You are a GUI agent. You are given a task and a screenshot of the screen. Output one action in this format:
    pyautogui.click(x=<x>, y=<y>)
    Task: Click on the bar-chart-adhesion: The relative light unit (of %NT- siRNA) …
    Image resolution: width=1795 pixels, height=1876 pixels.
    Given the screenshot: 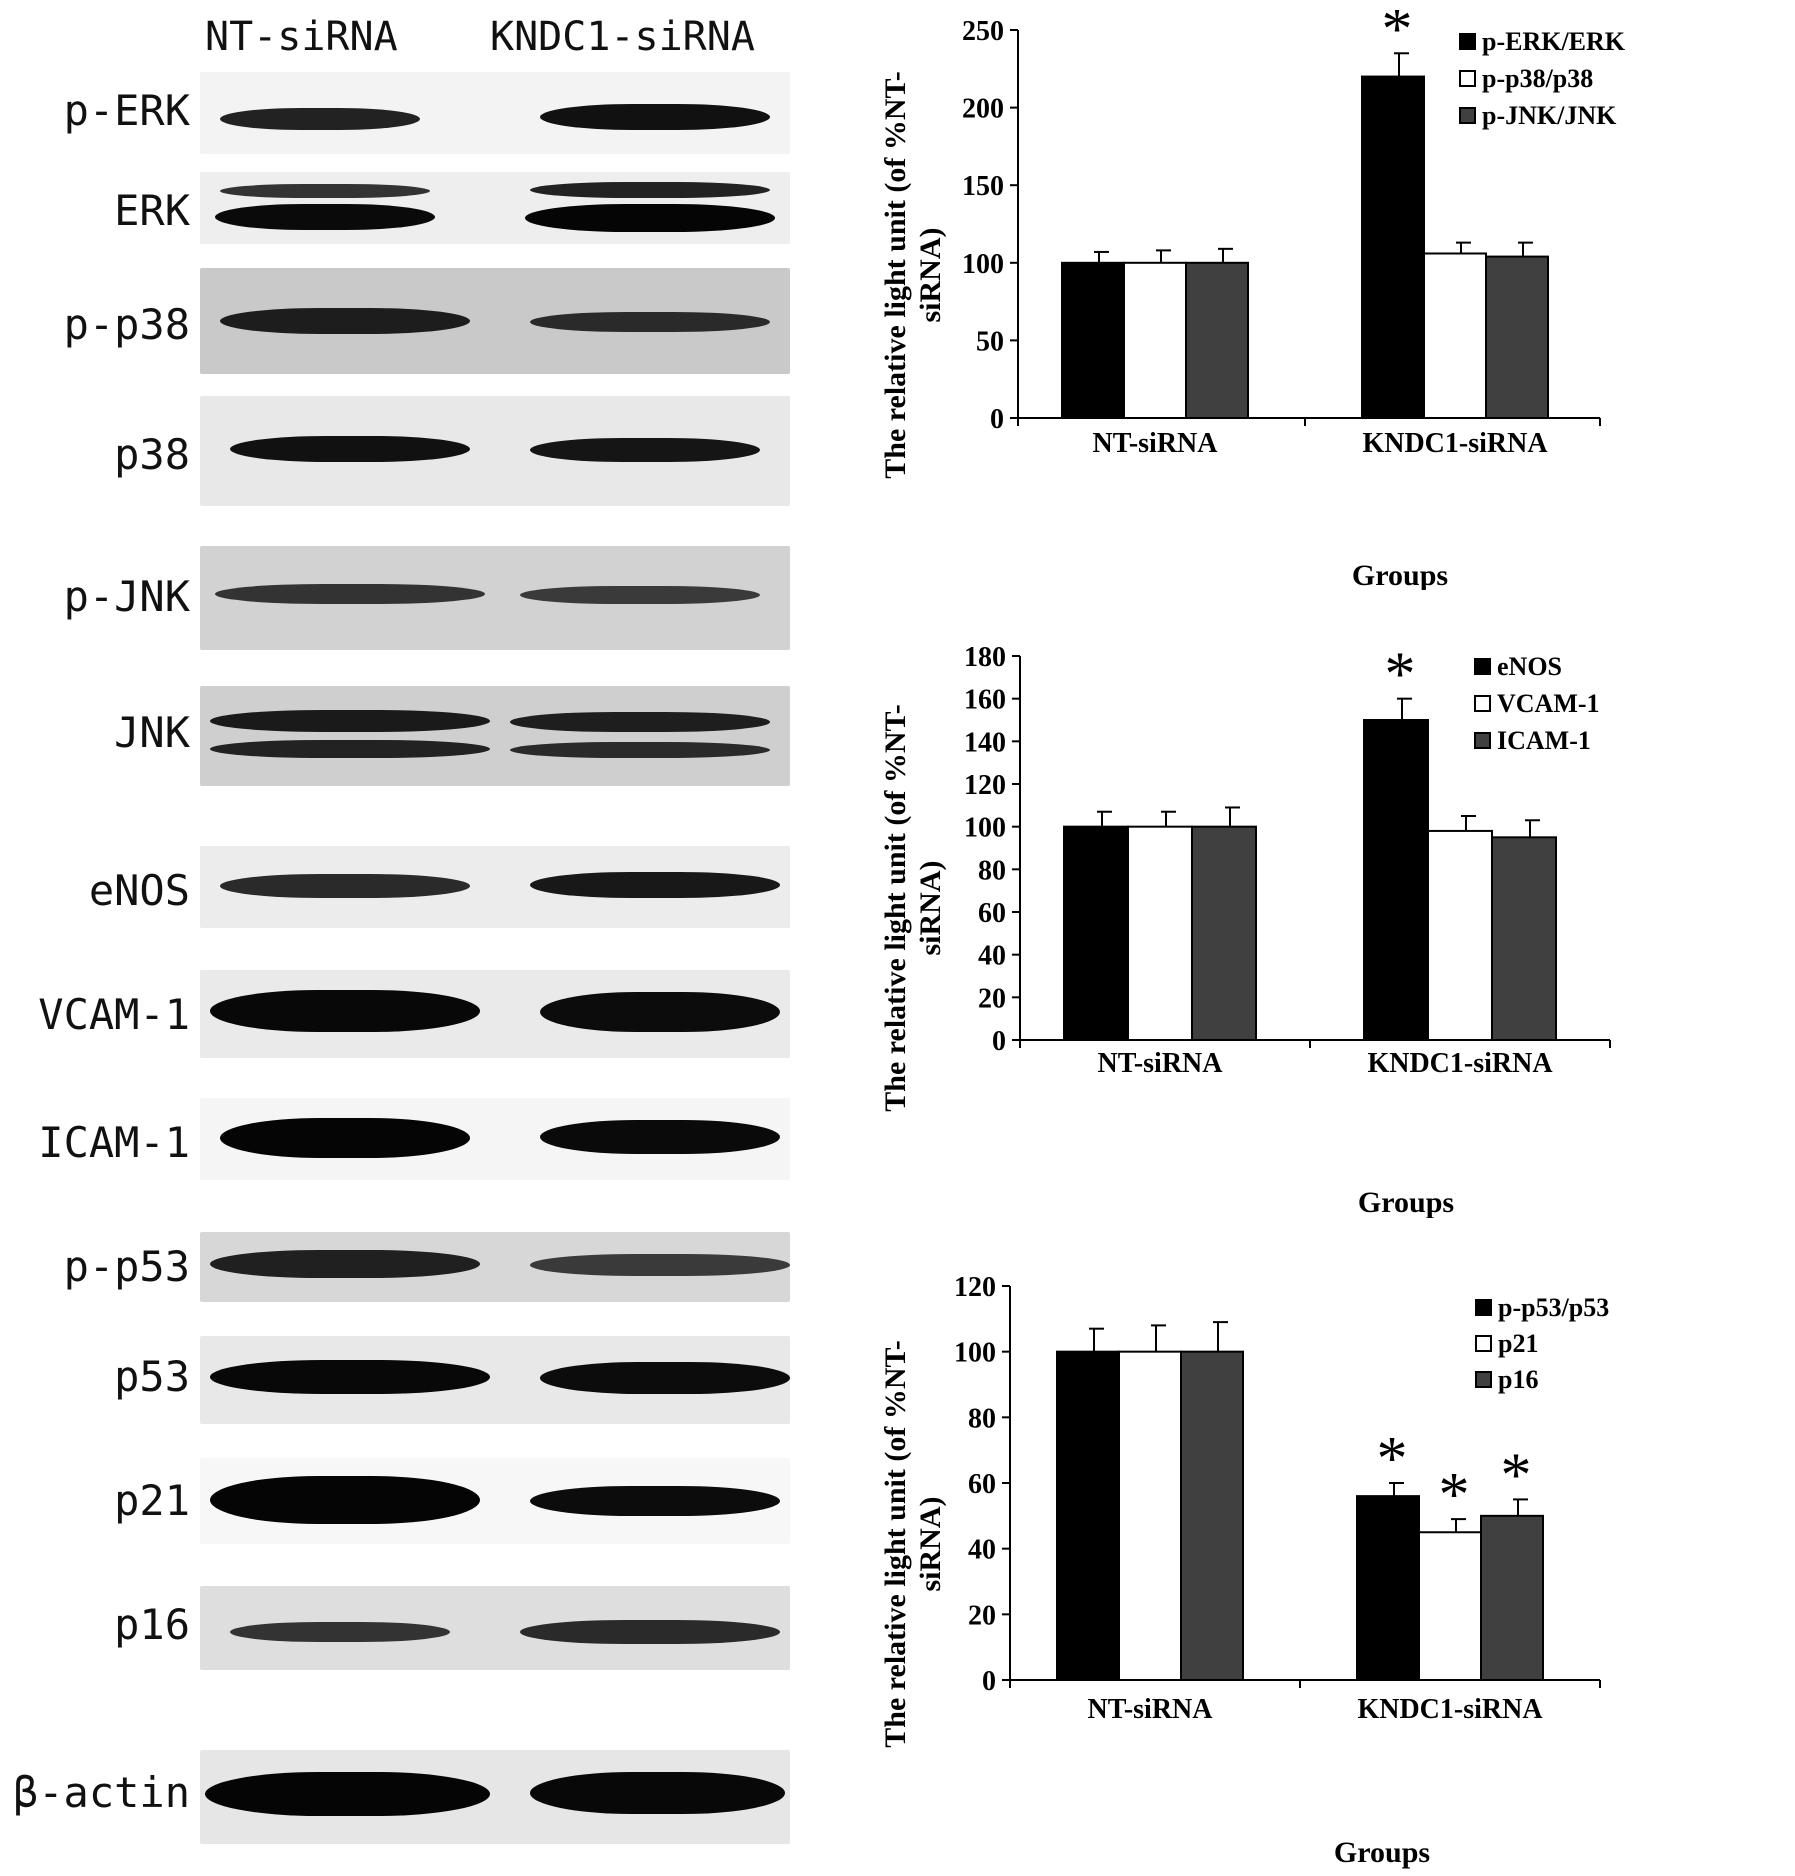 What is the action you would take?
    pyautogui.click(x=1245, y=929)
    